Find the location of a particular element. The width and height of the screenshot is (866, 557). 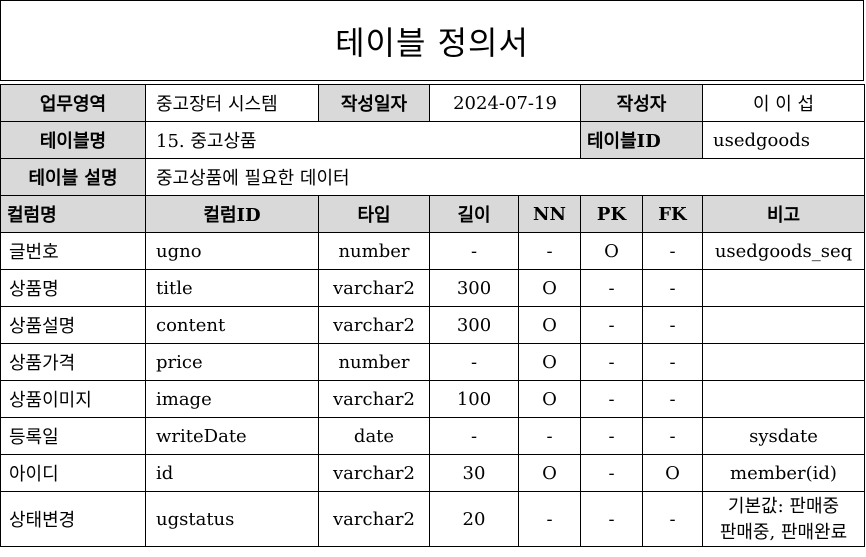

col-header-id: 컬럼ID is located at coordinates (232, 214).